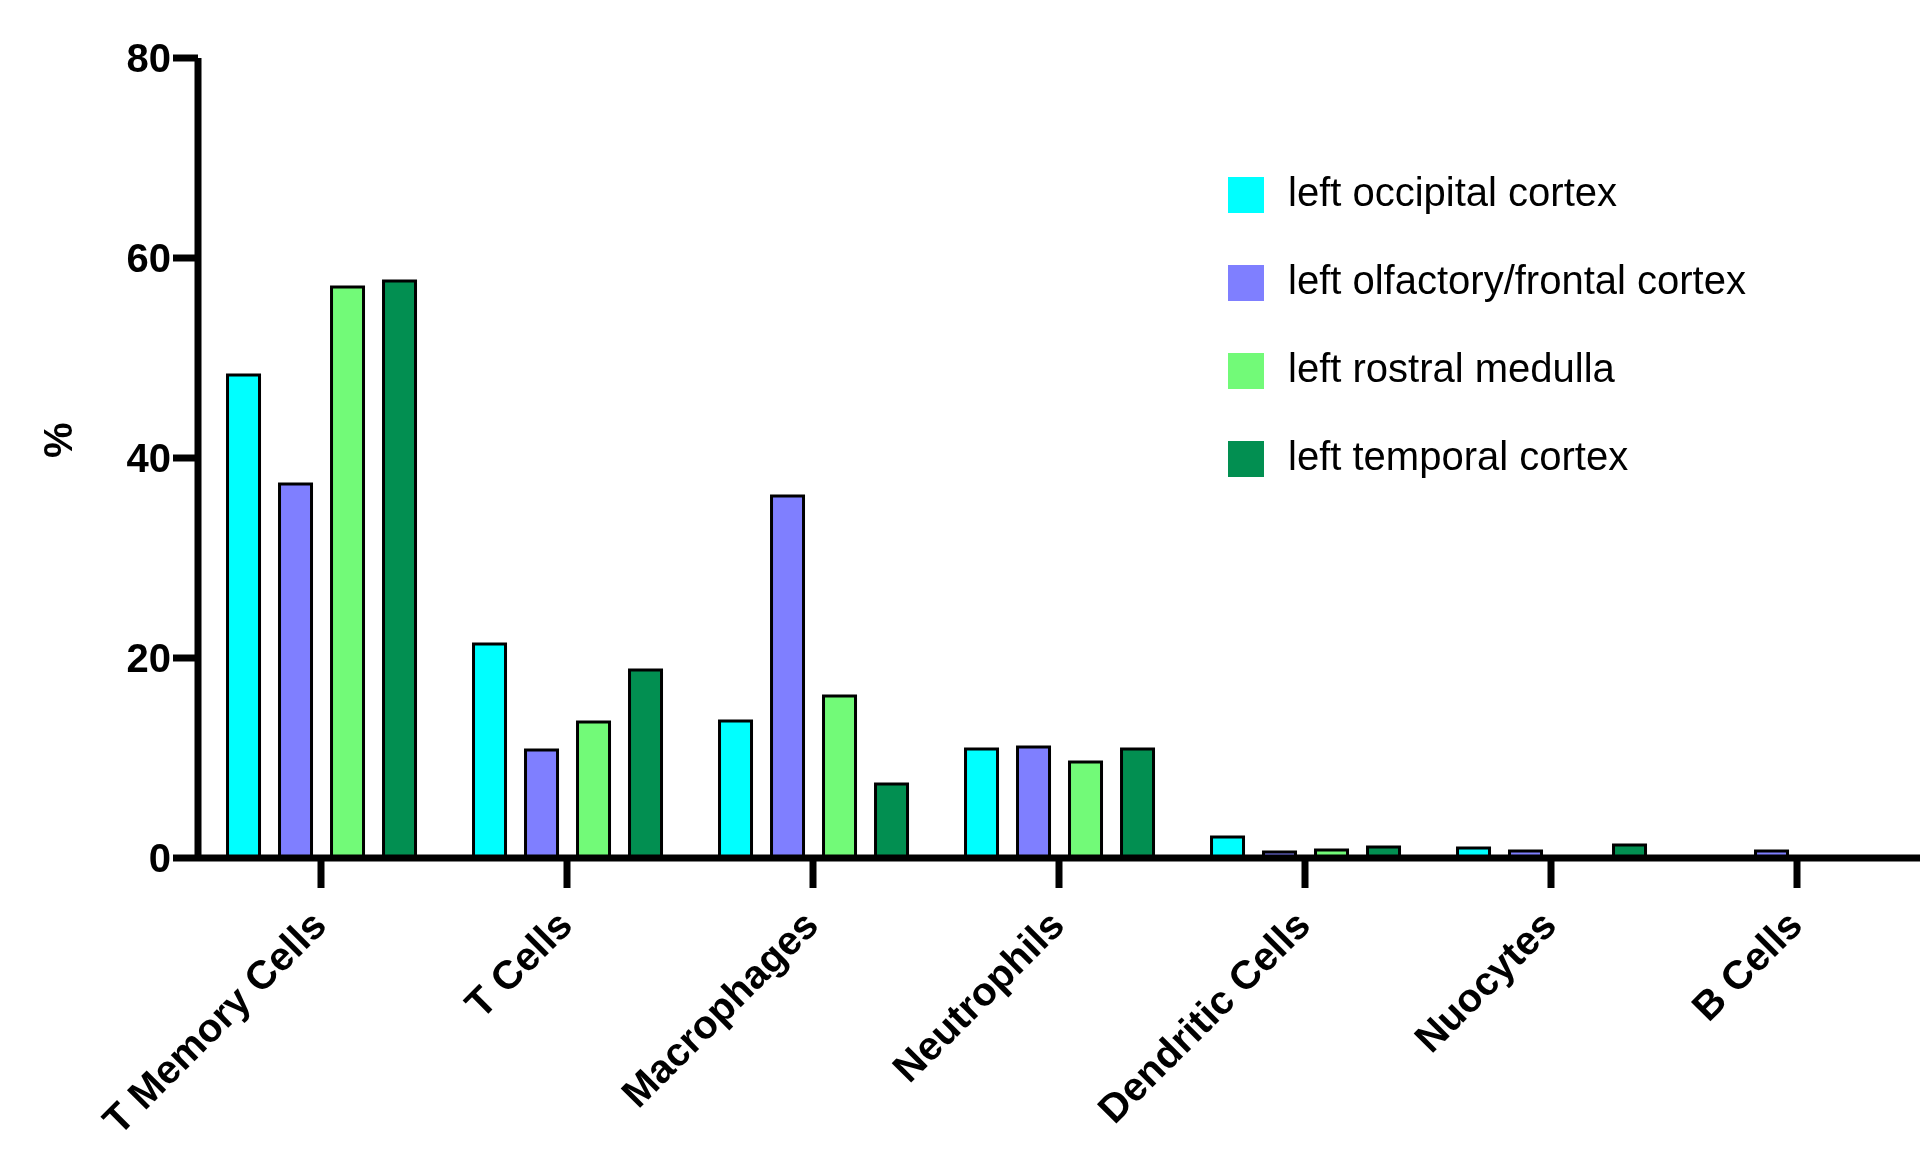 Image resolution: width=1928 pixels, height=1175 pixels. What do you see at coordinates (148, 58) in the screenshot?
I see `y-tick-label: 80` at bounding box center [148, 58].